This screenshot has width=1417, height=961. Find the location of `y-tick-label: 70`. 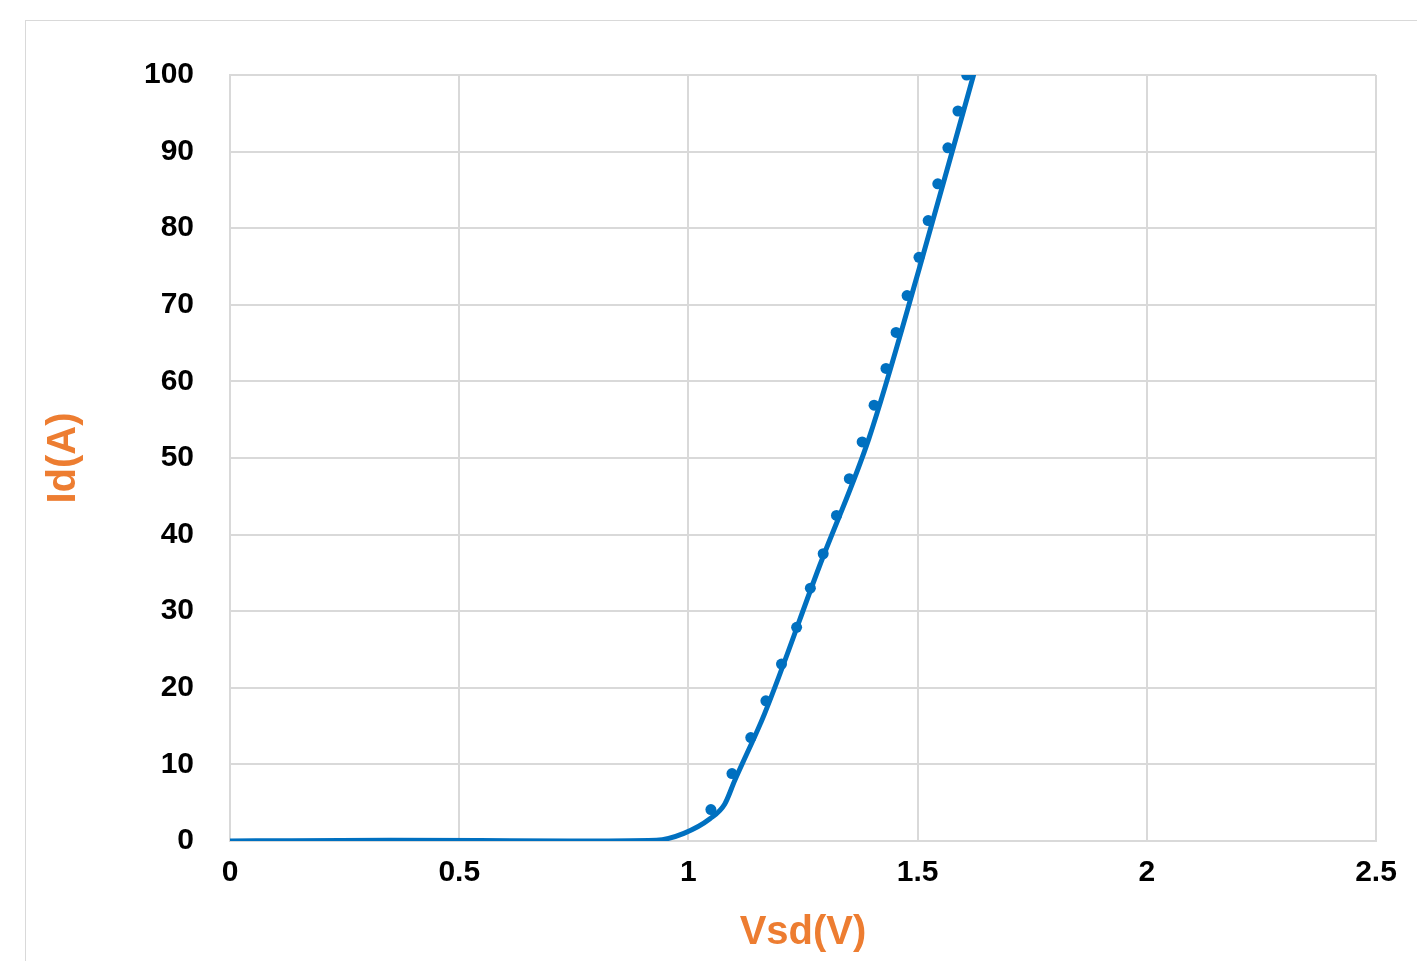

y-tick-label: 70 is located at coordinates (177, 303).